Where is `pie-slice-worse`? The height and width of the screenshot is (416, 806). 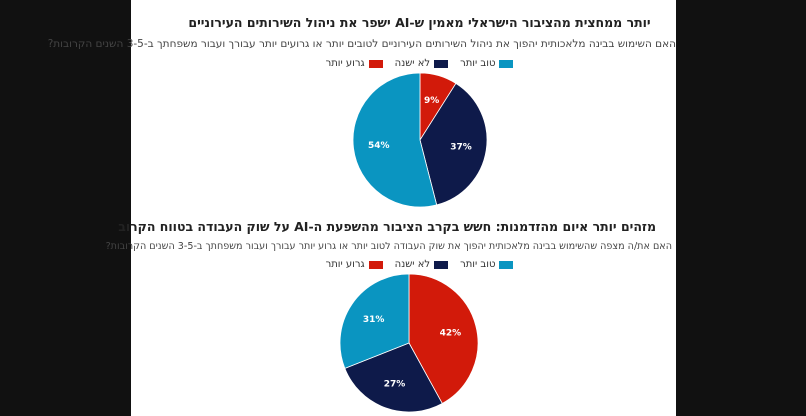 pie-slice-worse is located at coordinates (443, 339).